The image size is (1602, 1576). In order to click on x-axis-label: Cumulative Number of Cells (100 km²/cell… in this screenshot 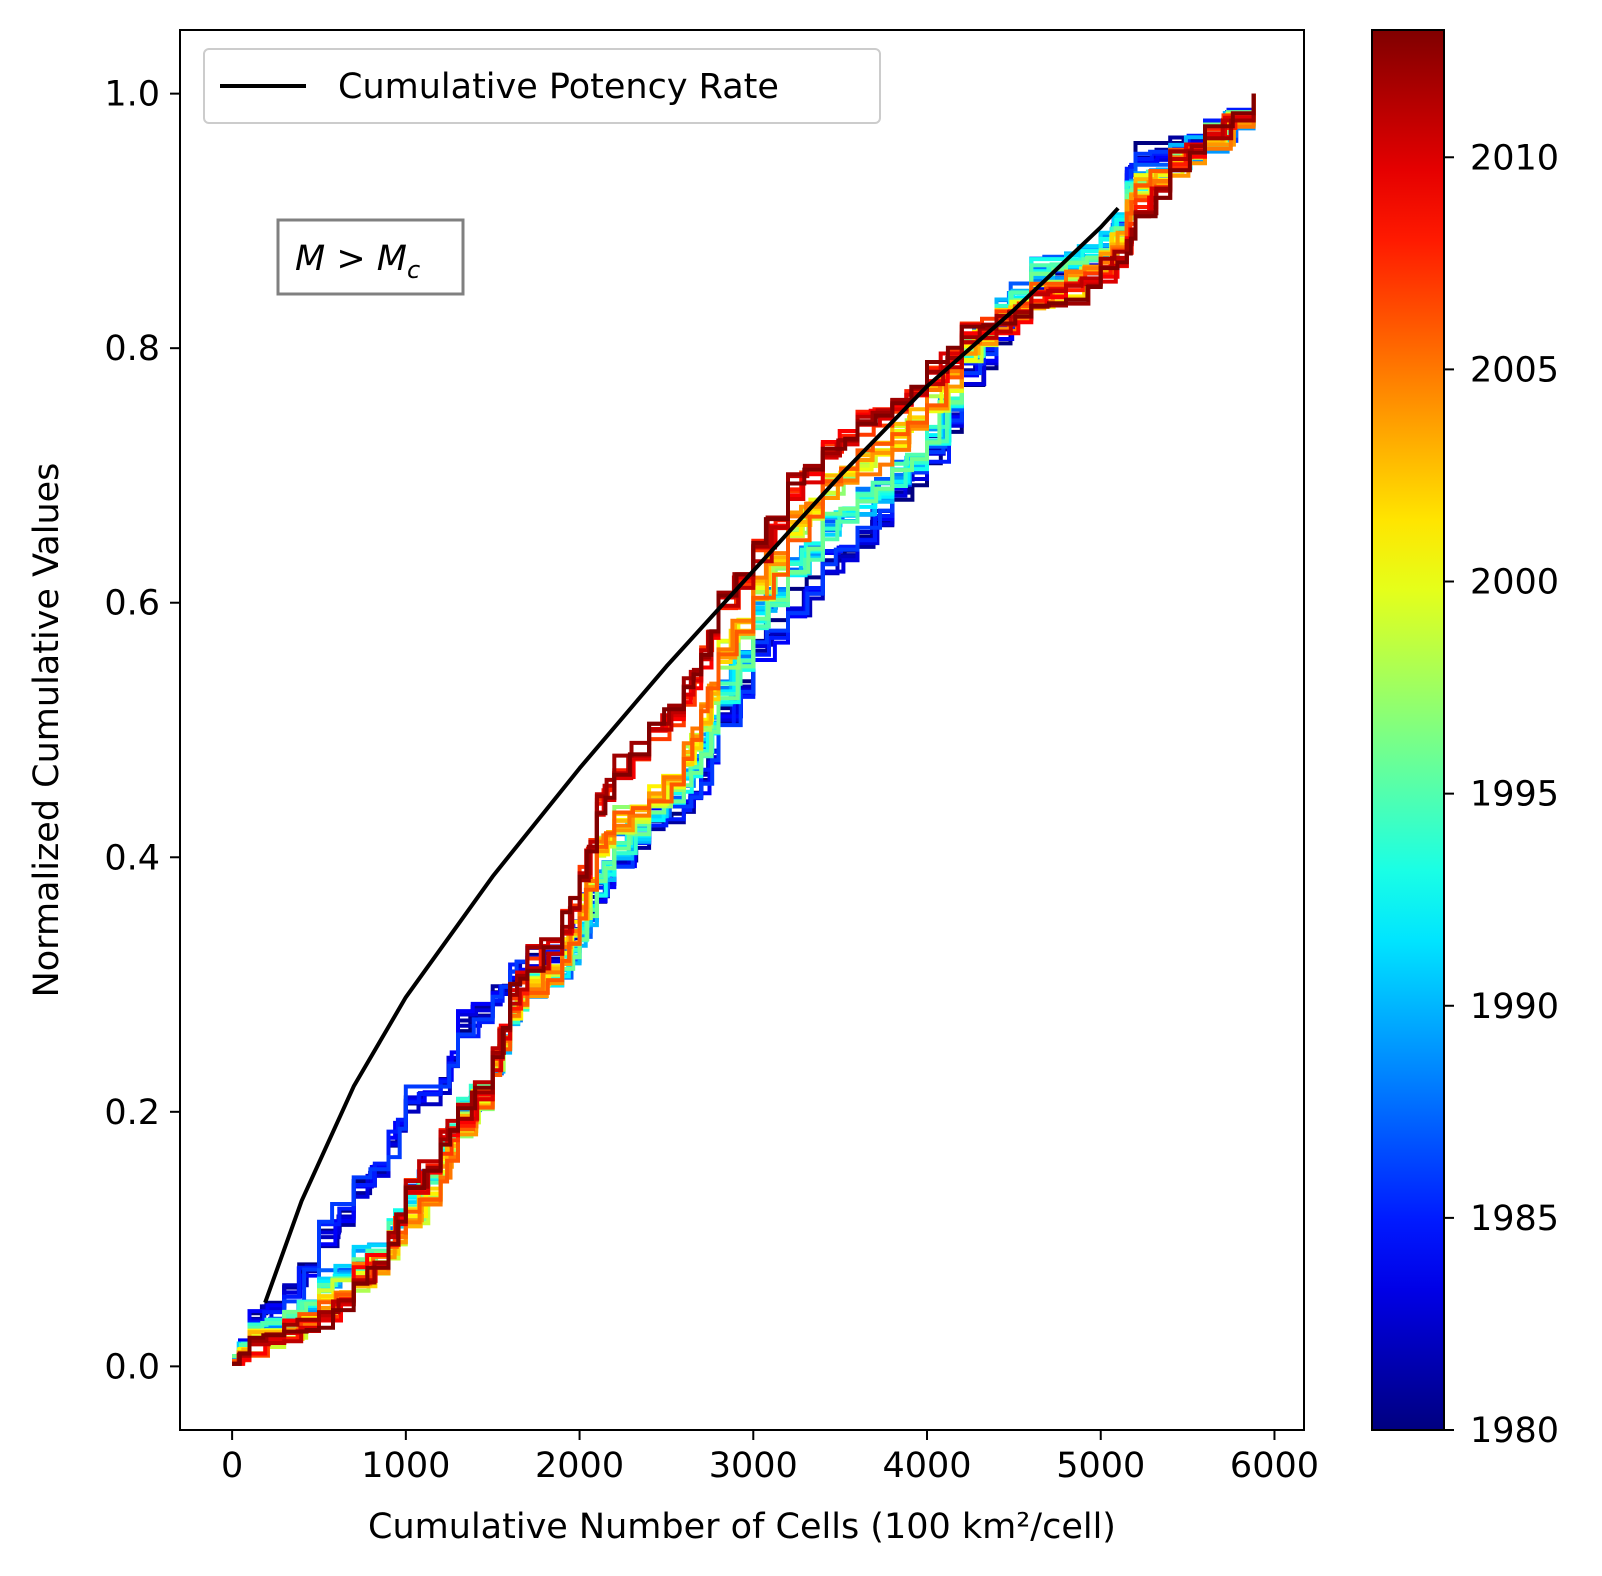, I will do `click(742, 1527)`.